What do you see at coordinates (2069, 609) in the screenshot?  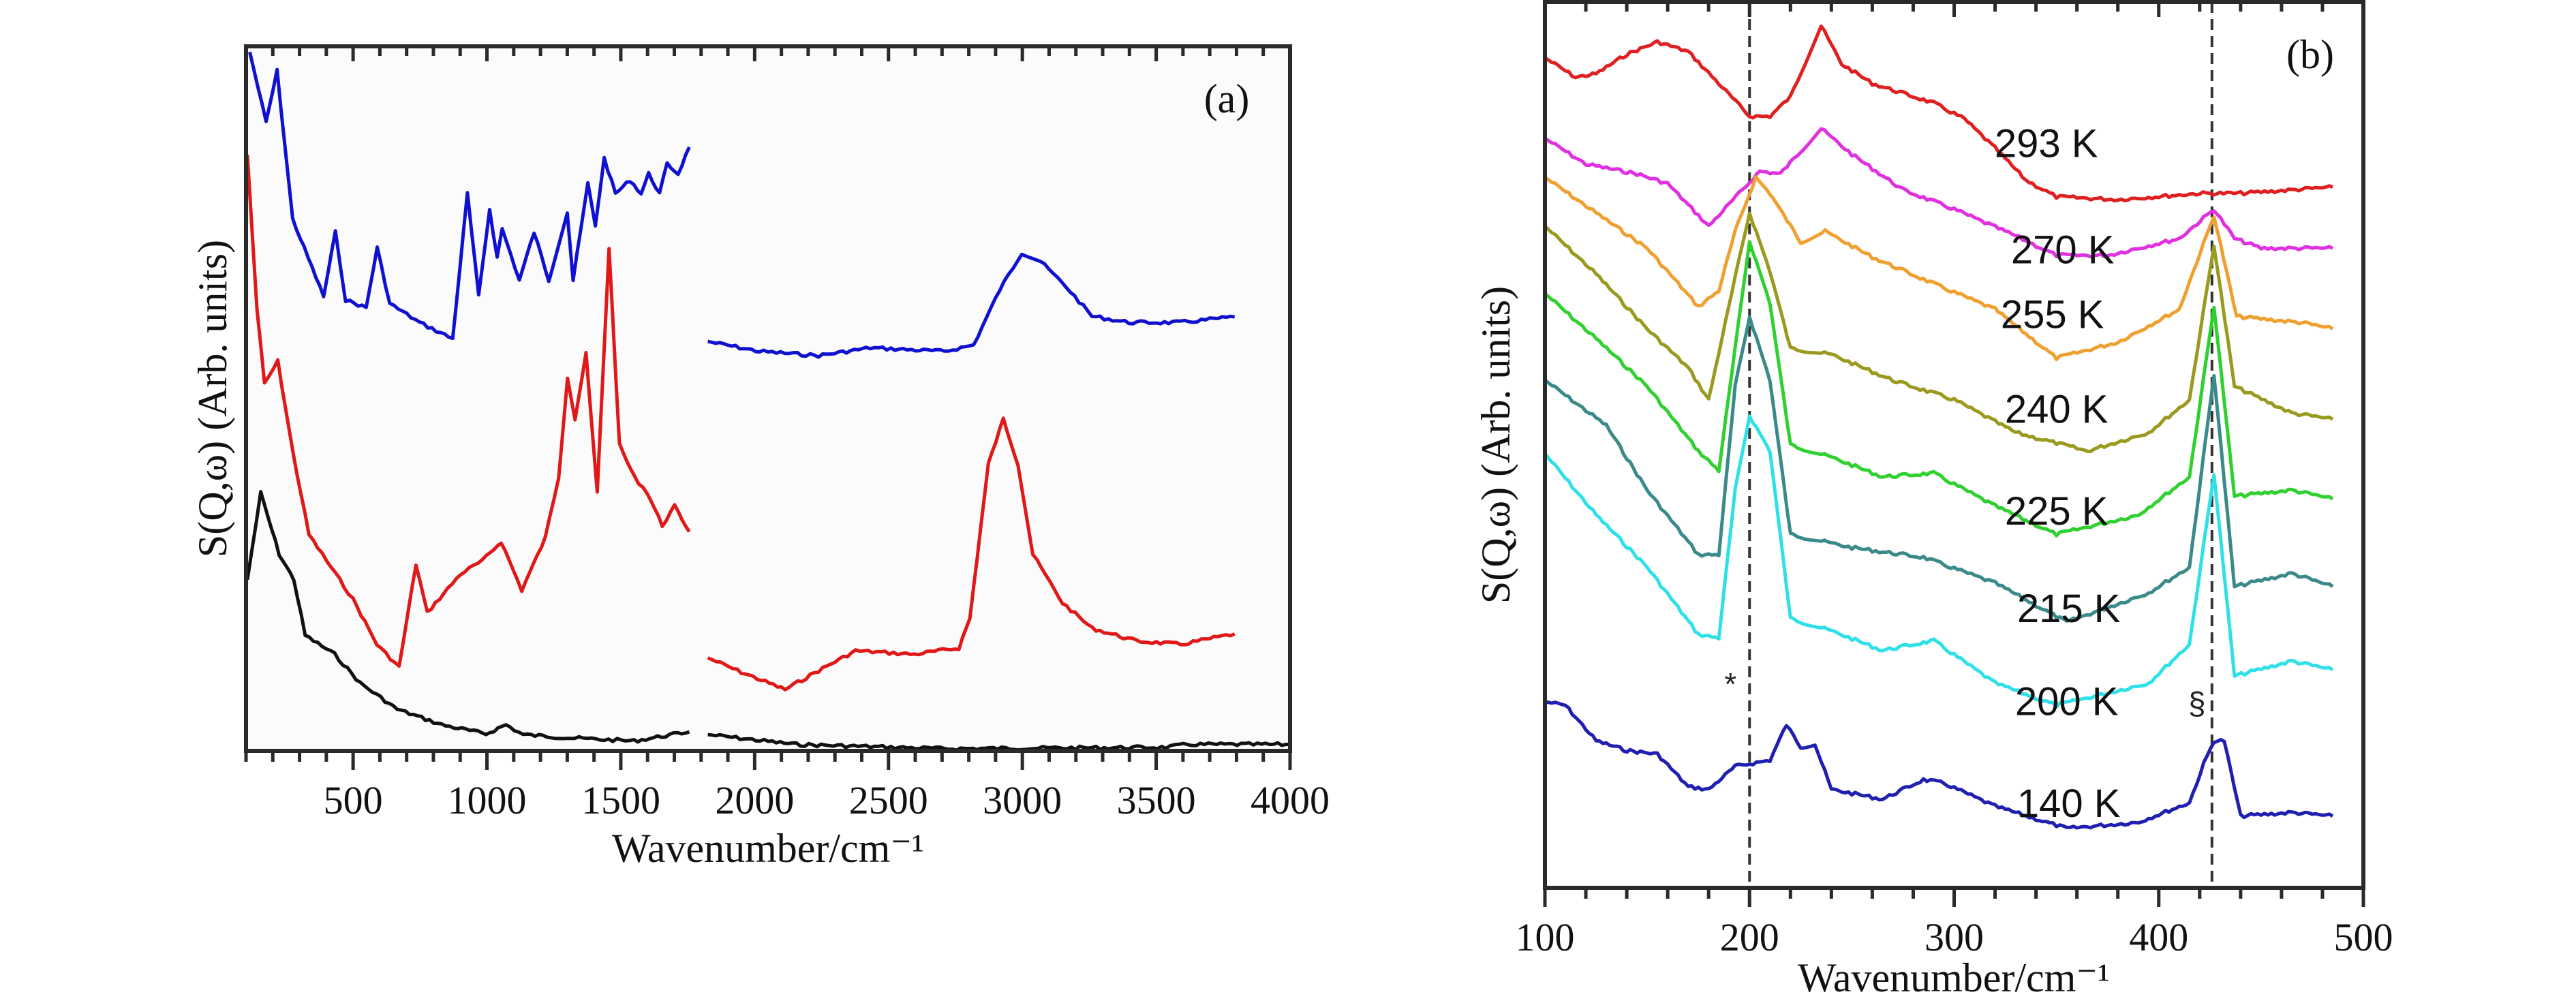 I see `panel-b-temperature-label: 215 K` at bounding box center [2069, 609].